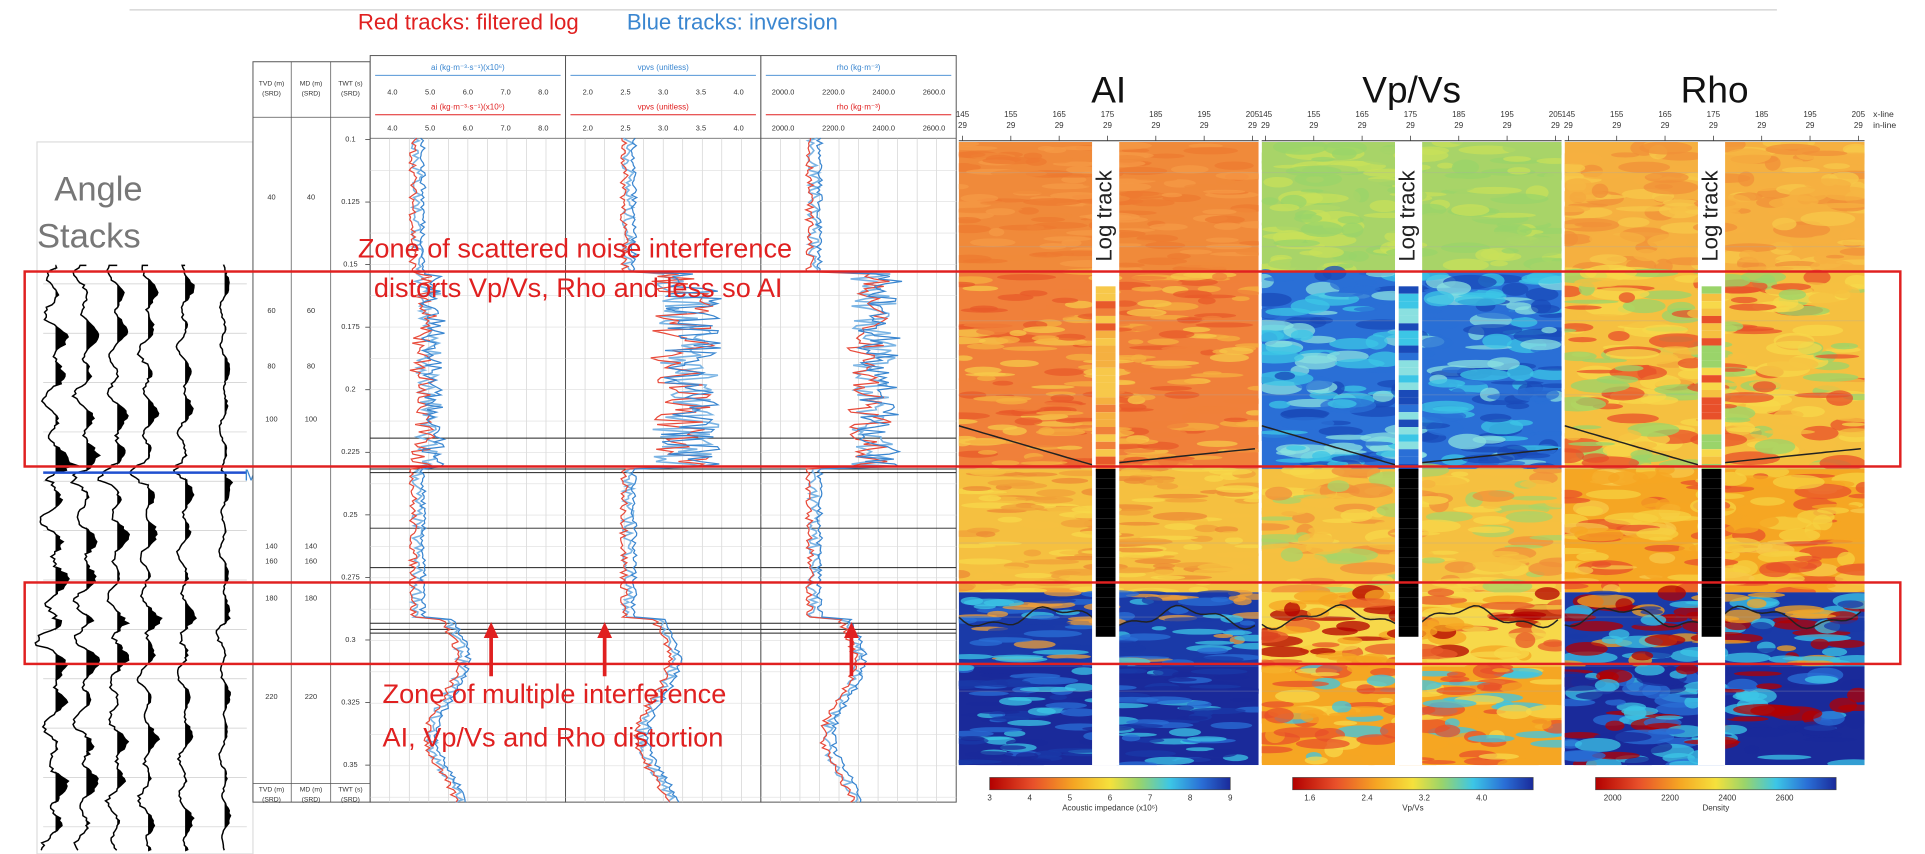  I want to click on depth-frame, so click(311, 432).